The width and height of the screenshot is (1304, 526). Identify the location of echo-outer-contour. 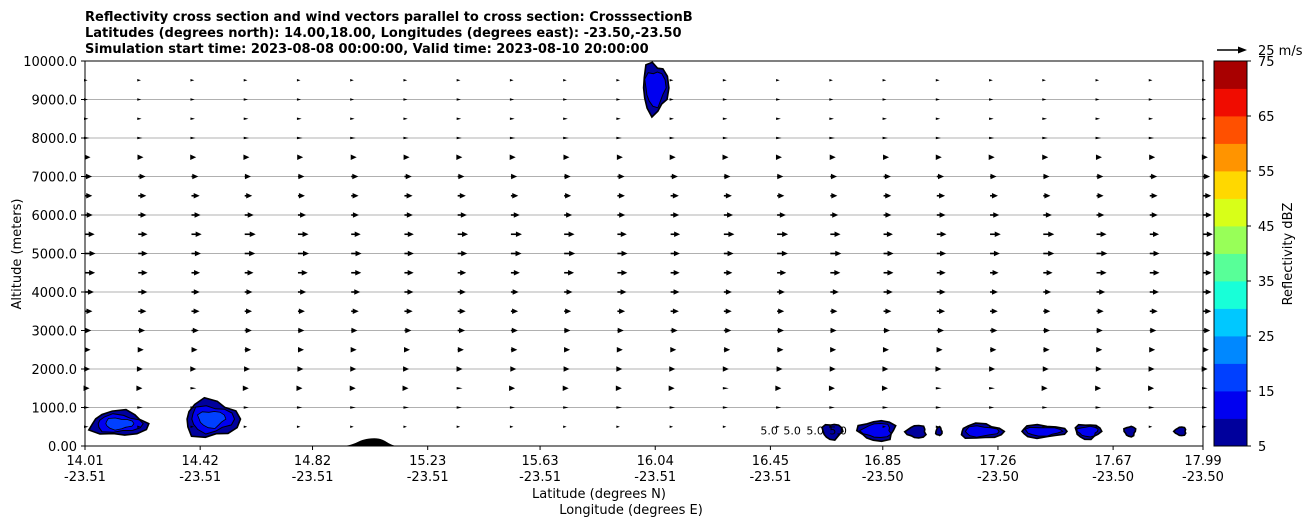
(1130, 431).